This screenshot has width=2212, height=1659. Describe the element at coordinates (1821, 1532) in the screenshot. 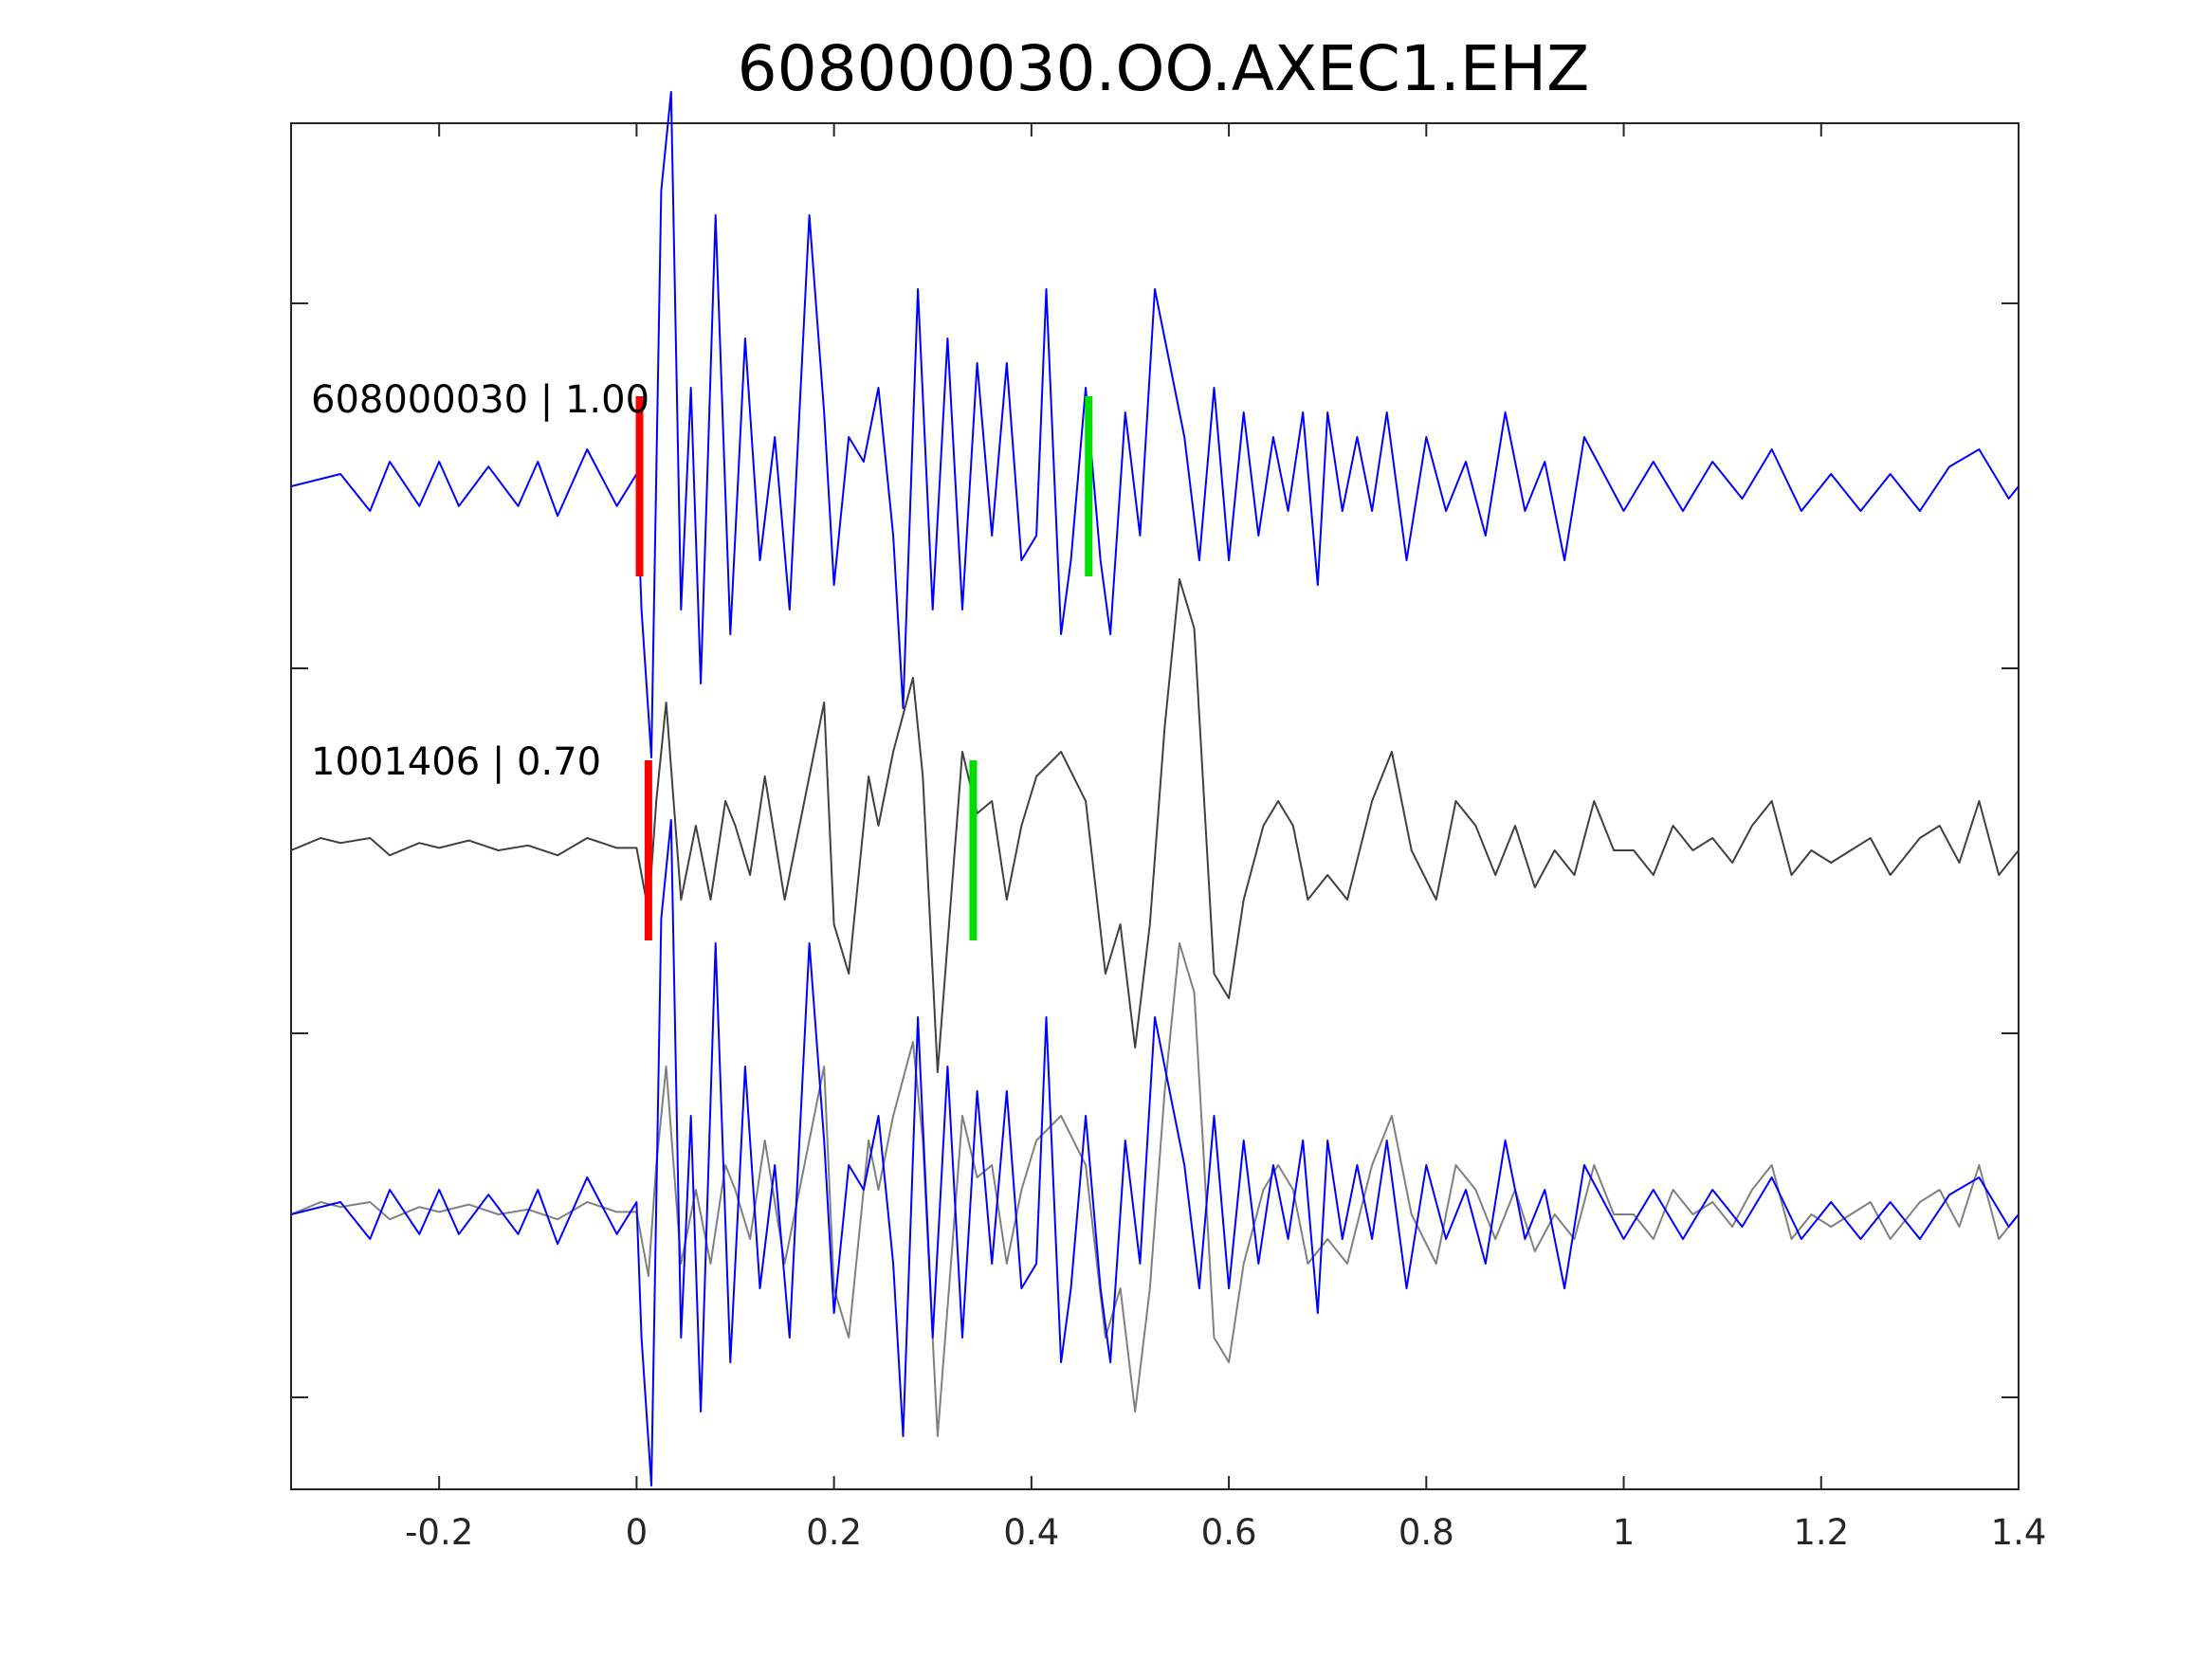

I see `x-tick-label: 1.2` at that location.